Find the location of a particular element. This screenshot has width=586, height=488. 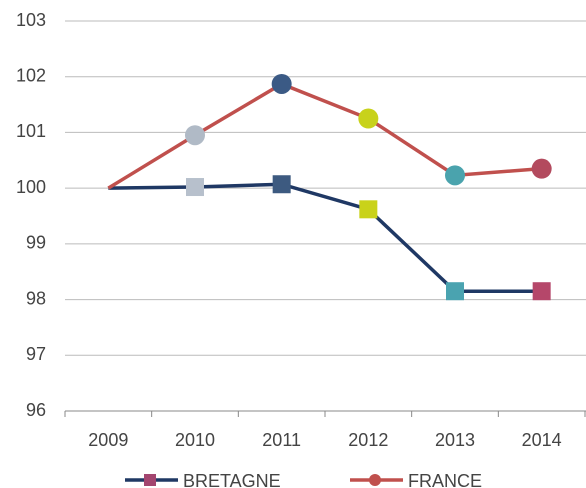

y-tick-label: 96 is located at coordinates (36, 410).